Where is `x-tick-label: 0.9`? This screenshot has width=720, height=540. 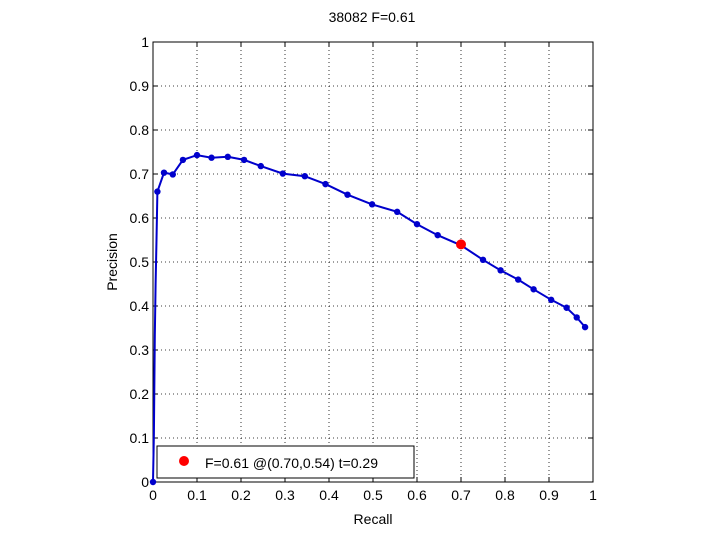
x-tick-label: 0.9 is located at coordinates (549, 495).